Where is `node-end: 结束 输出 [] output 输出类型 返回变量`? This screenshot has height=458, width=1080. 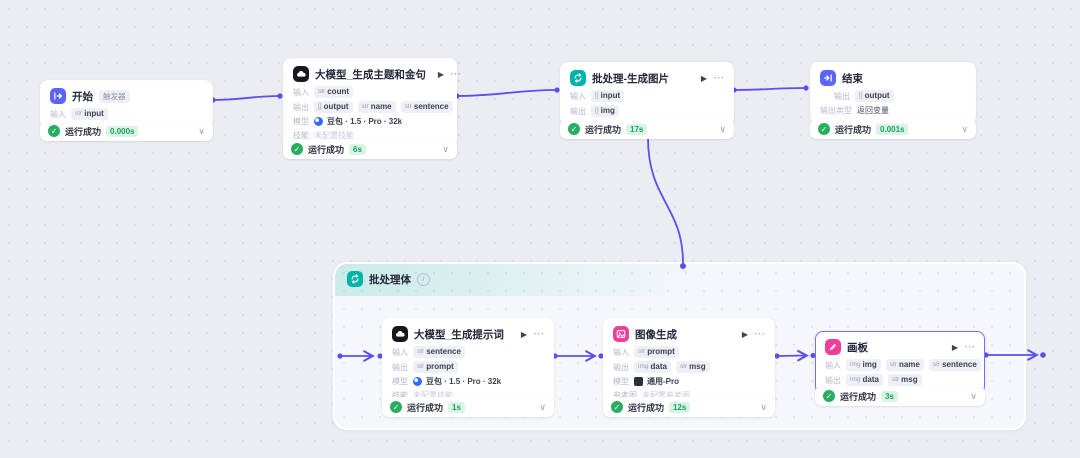 node-end: 结束 输出 [] output 输出类型 返回变量 is located at coordinates (893, 93).